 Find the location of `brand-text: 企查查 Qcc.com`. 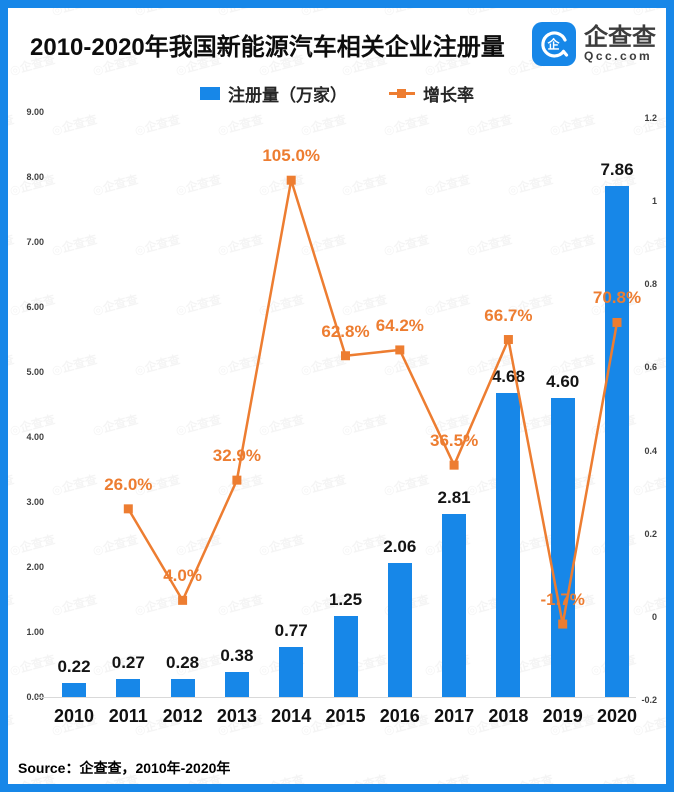

brand-text: 企查查 Qcc.com is located at coordinates (620, 44).